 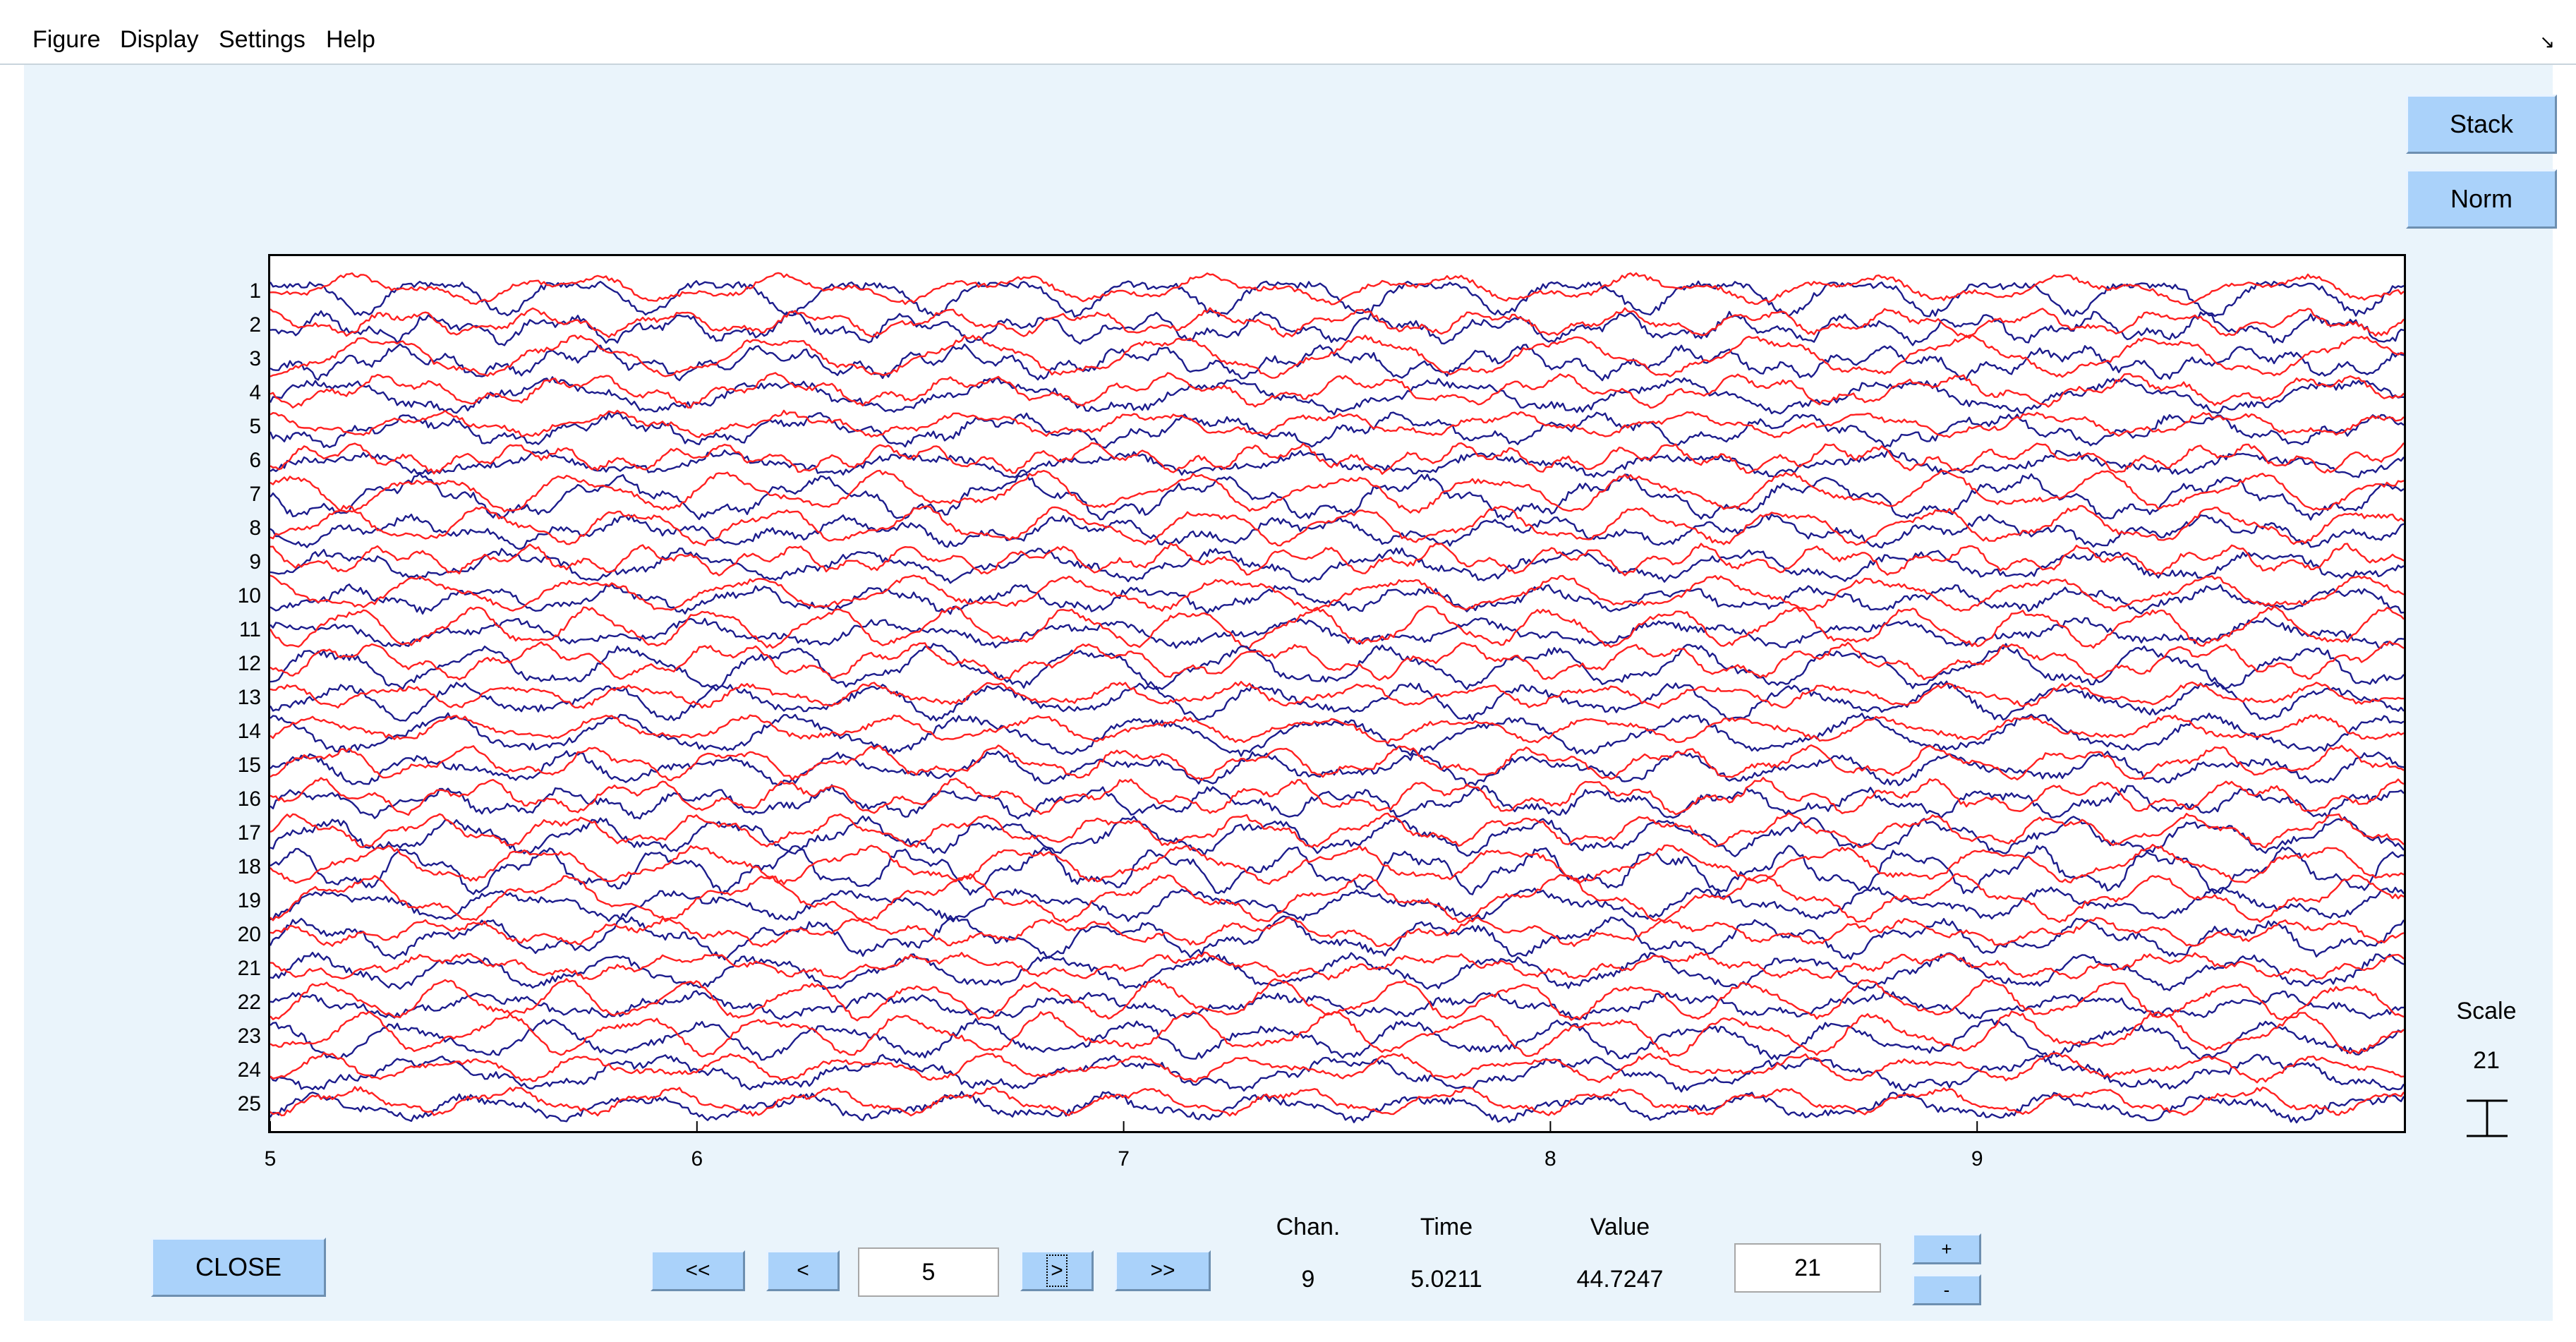 I want to click on channel-label: 3, so click(x=255, y=359).